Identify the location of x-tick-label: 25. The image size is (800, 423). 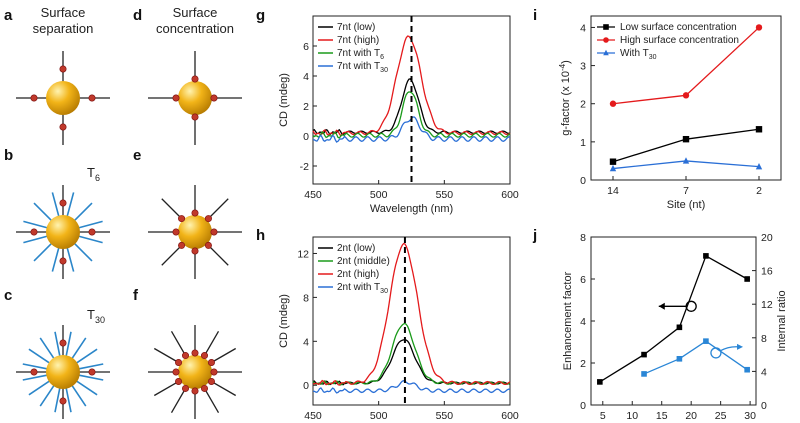
(721, 416).